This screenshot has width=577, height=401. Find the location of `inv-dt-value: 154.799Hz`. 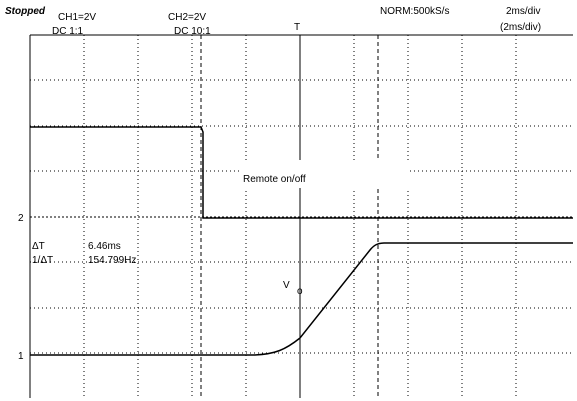

inv-dt-value: 154.799Hz is located at coordinates (112, 260).